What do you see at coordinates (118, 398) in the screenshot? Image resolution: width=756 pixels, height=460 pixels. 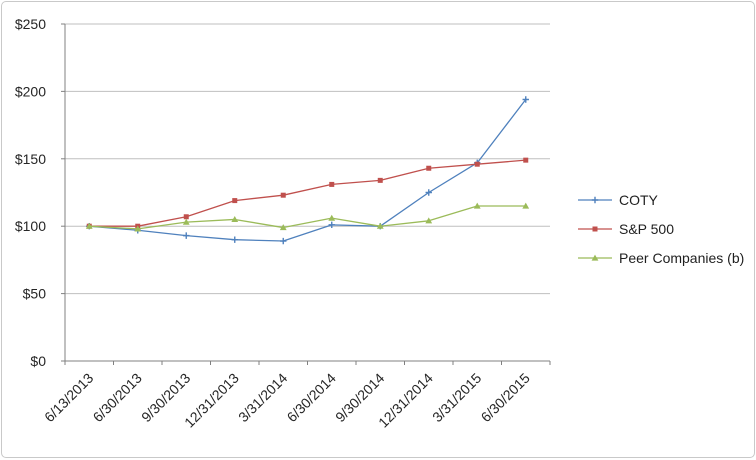 I see `x-tick-label: 6/30/2013` at bounding box center [118, 398].